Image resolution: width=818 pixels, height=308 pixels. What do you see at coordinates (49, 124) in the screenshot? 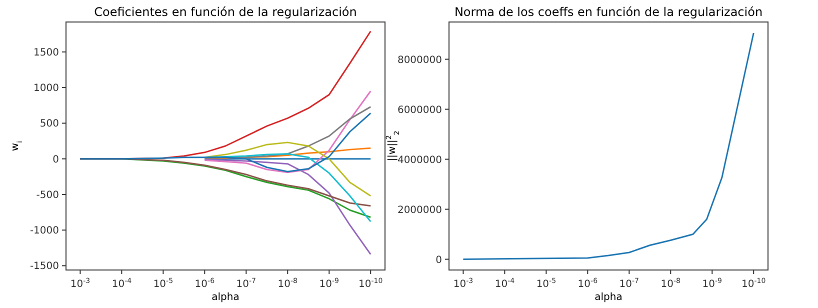
I see `y-tick-label: 500` at bounding box center [49, 124].